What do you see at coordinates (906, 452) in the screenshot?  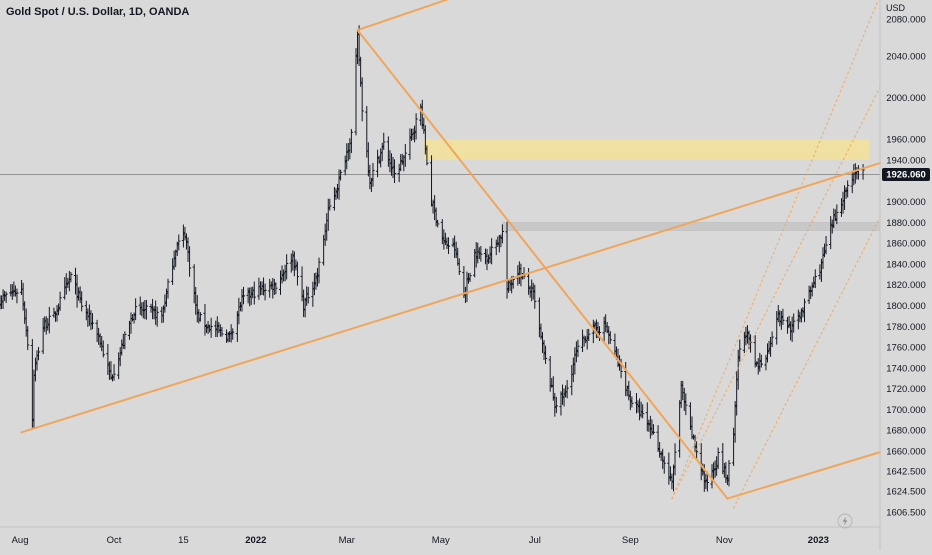 I see `y-tick-label: 1660.000` at bounding box center [906, 452].